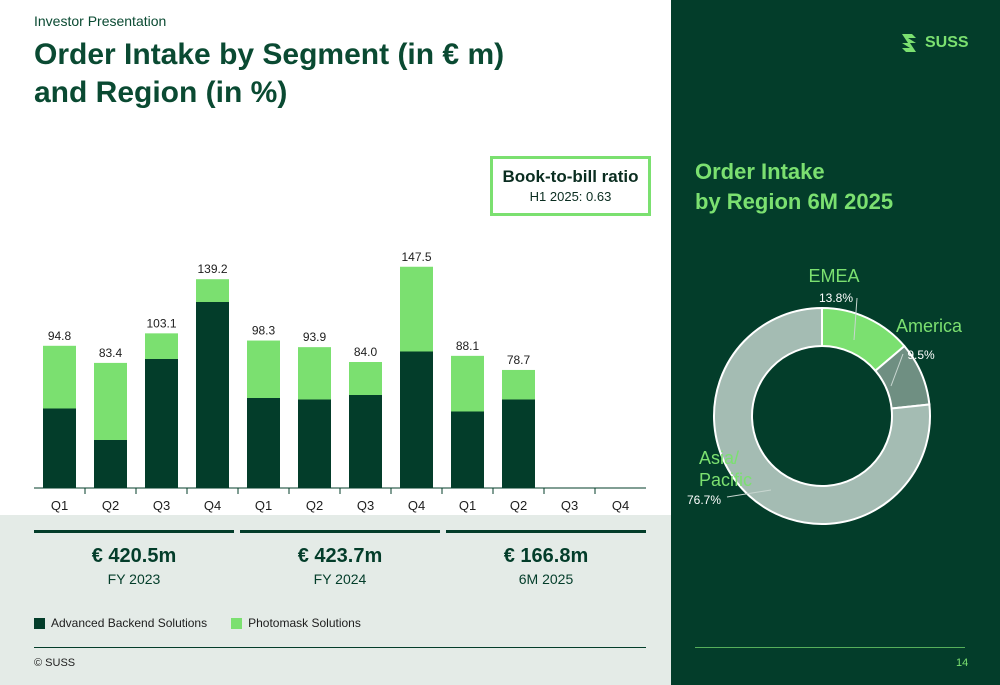 This screenshot has width=1000, height=685. What do you see at coordinates (794, 186) in the screenshot?
I see `region-title: Order Intake by Region 6M 2025` at bounding box center [794, 186].